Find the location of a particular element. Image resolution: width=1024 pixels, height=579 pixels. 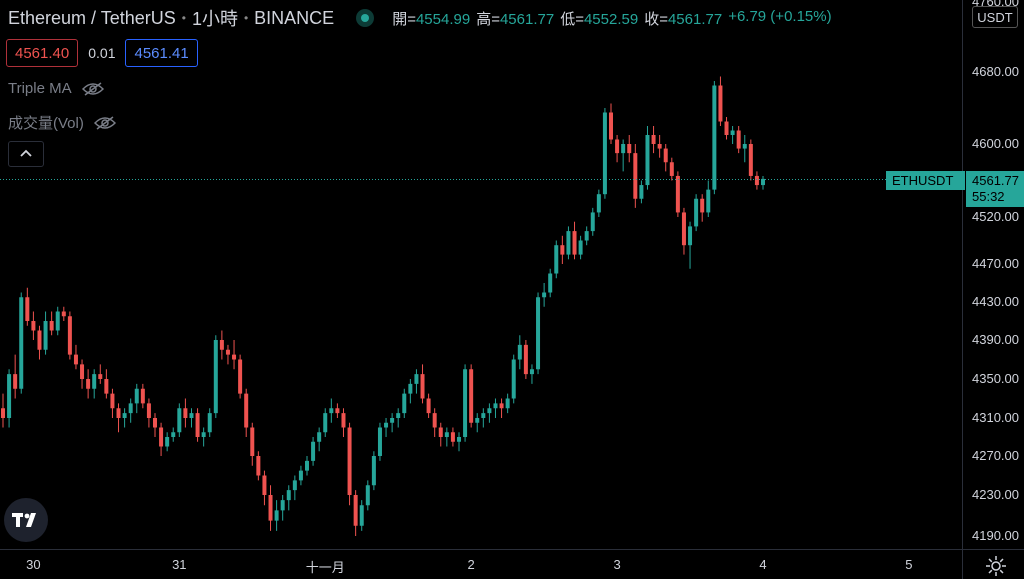

sell-button: 4561.40 is located at coordinates (42, 53).